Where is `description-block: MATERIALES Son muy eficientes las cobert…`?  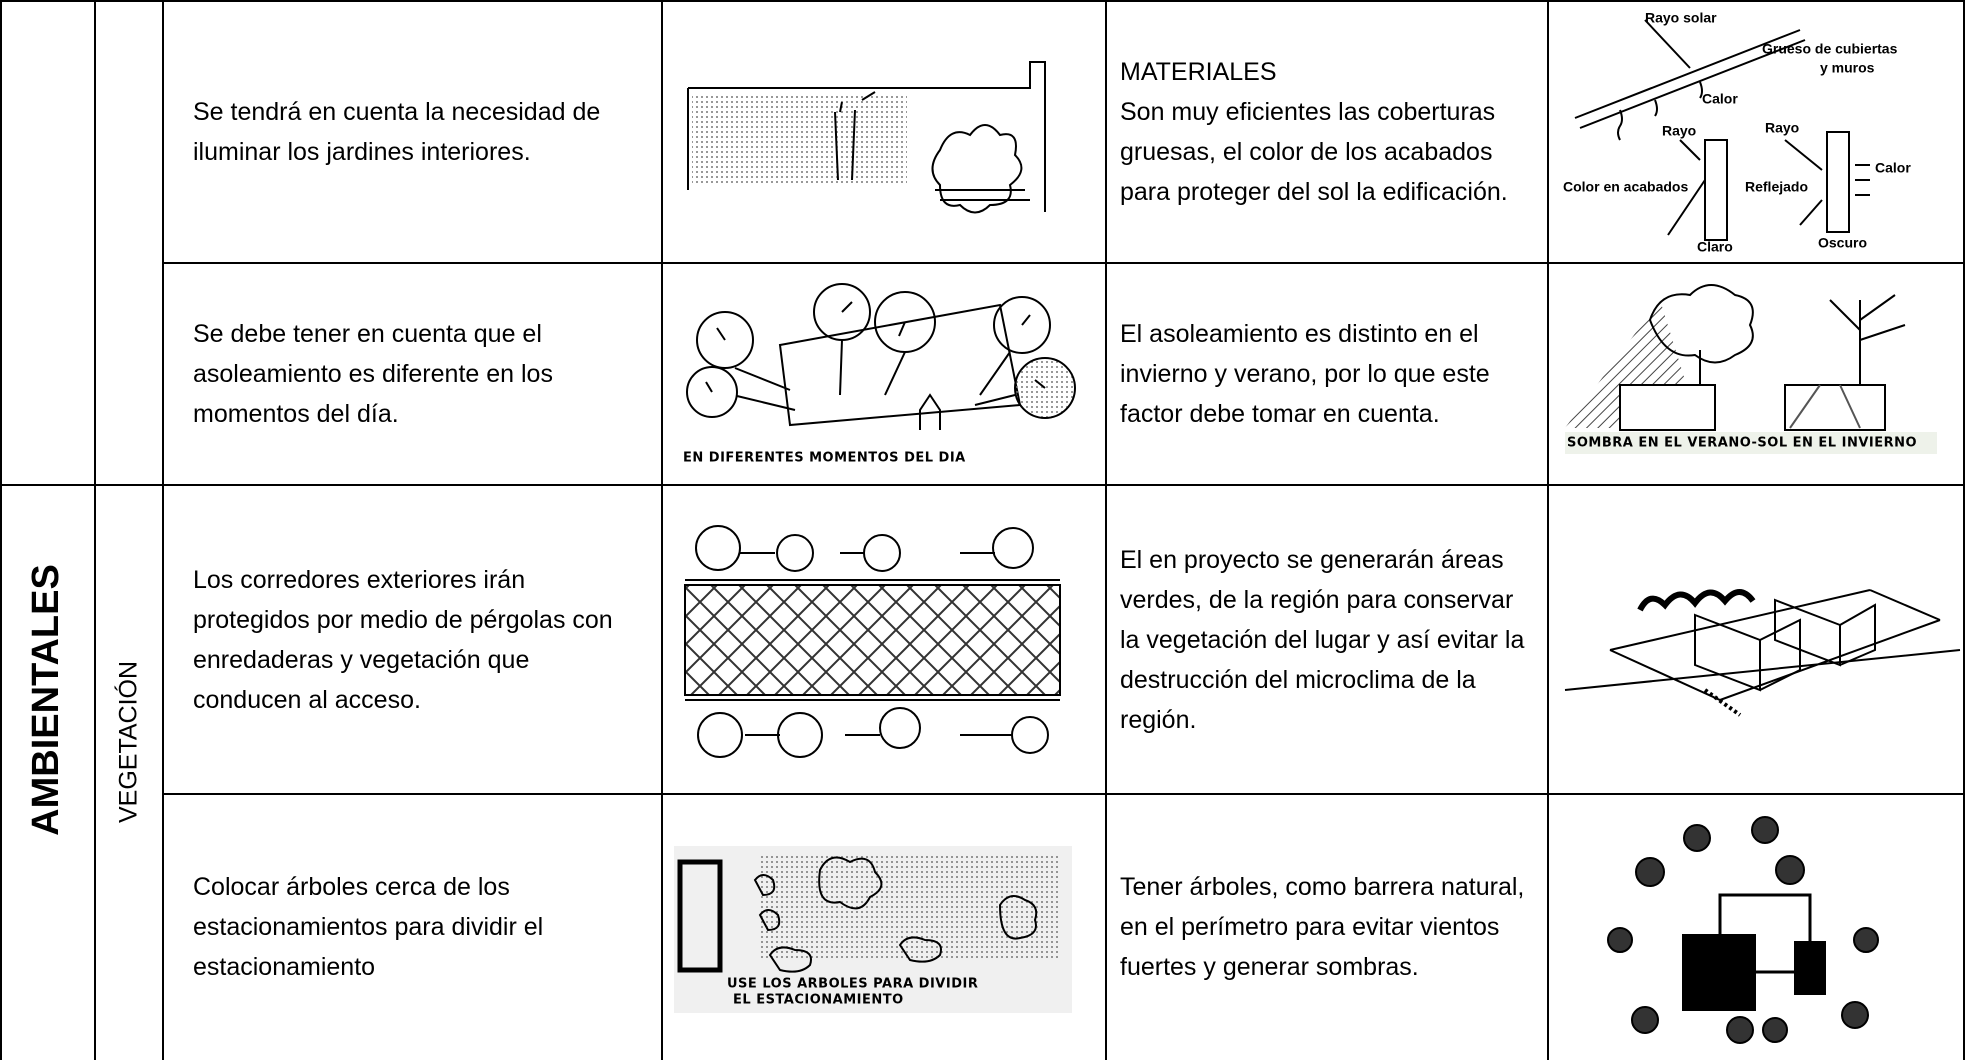
description-block: MATERIALES Son muy eficientes las cobert… is located at coordinates (1329, 132).